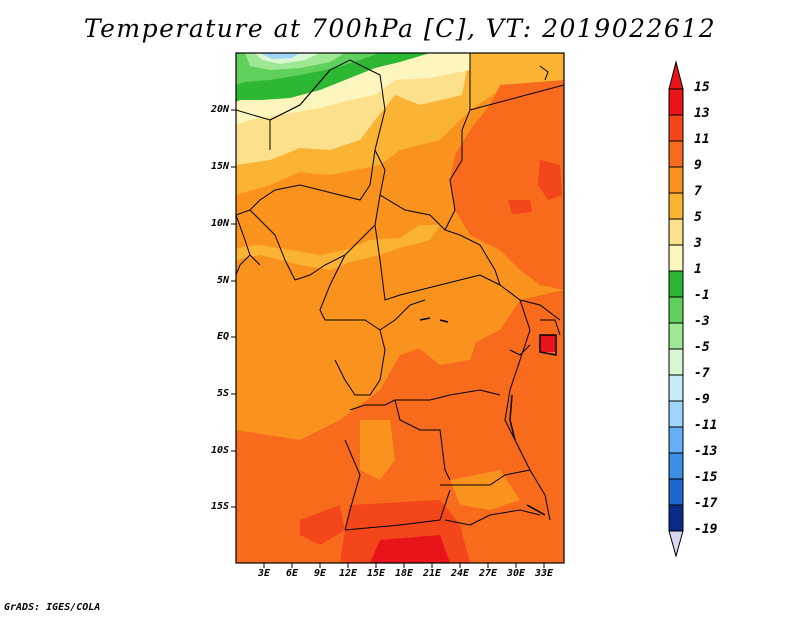  What do you see at coordinates (348, 573) in the screenshot?
I see `lon-label: 12E` at bounding box center [348, 573].